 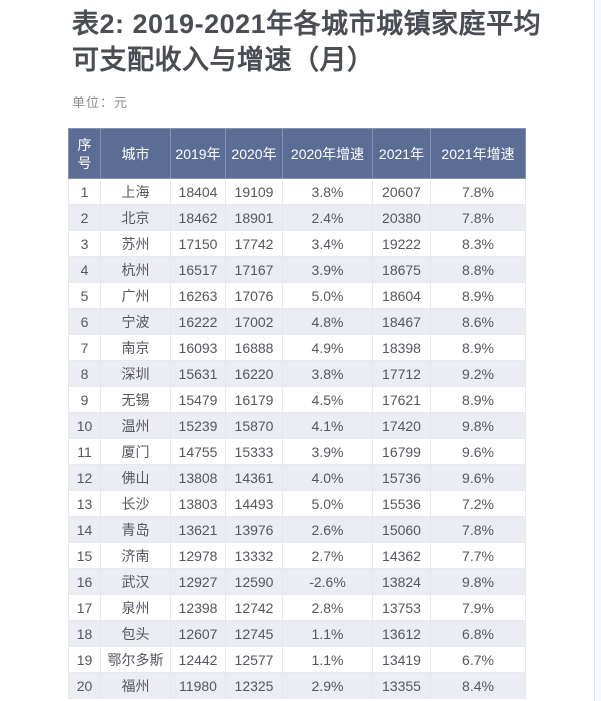 What do you see at coordinates (135, 581) in the screenshot?
I see `city-cell: 武汉` at bounding box center [135, 581].